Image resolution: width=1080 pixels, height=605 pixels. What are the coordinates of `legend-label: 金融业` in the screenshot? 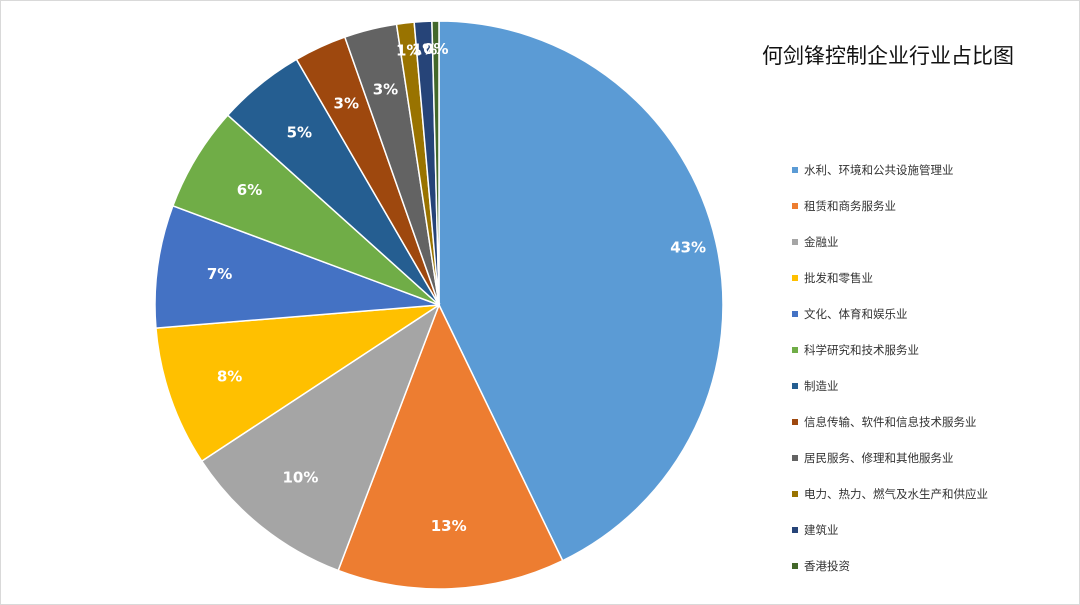 It's located at (821, 242).